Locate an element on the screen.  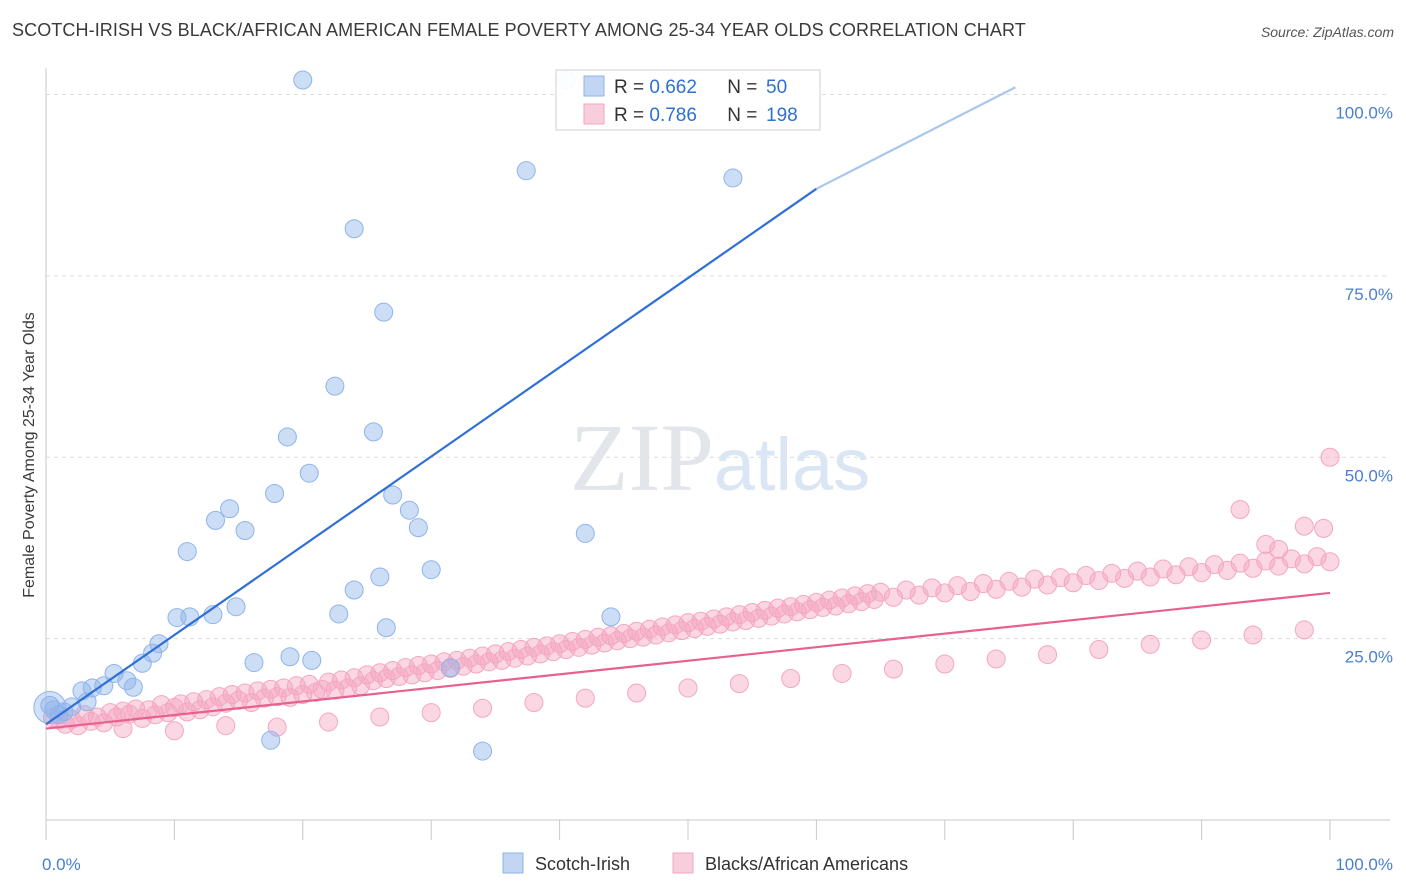
legend-label-scotch-irish: Scotch-Irish is located at coordinates (582, 864).